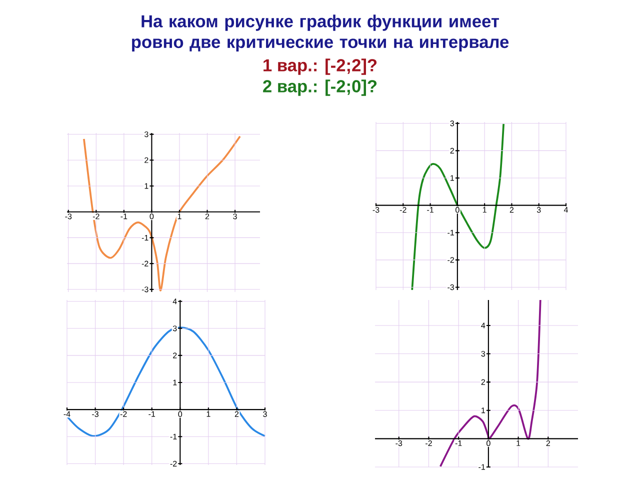 The image size is (640, 480). What do you see at coordinates (320, 66) in the screenshot?
I see `text: 1 вар.: [-2;2]?` at bounding box center [320, 66].